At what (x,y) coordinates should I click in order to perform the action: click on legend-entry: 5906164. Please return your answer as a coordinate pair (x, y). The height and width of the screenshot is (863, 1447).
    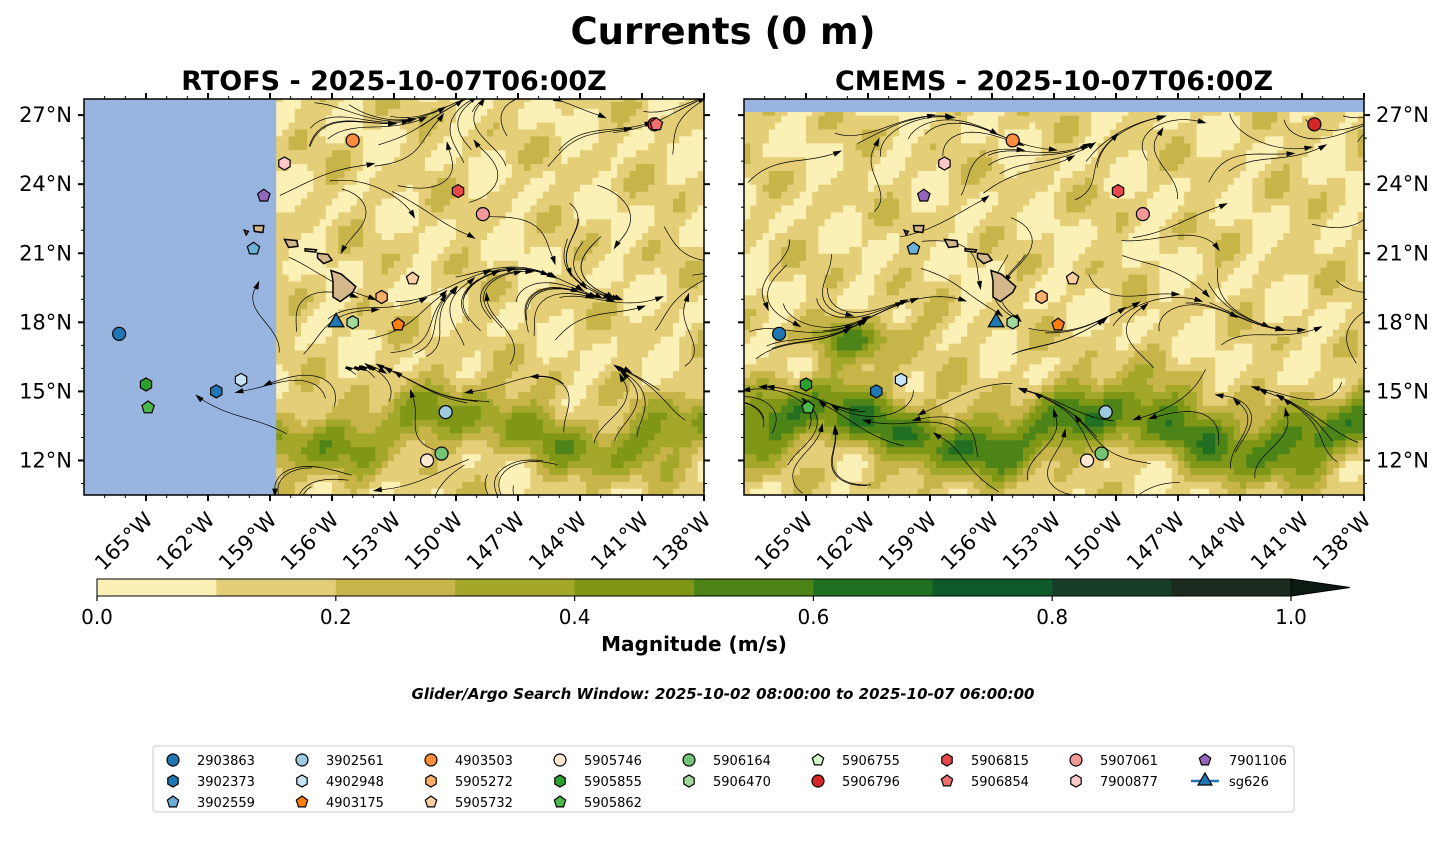
    Looking at the image, I should click on (726, 761).